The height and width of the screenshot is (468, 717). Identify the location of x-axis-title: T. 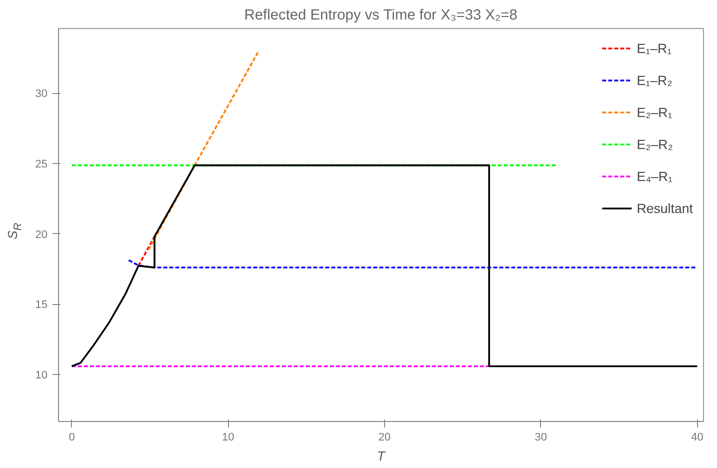
(381, 456).